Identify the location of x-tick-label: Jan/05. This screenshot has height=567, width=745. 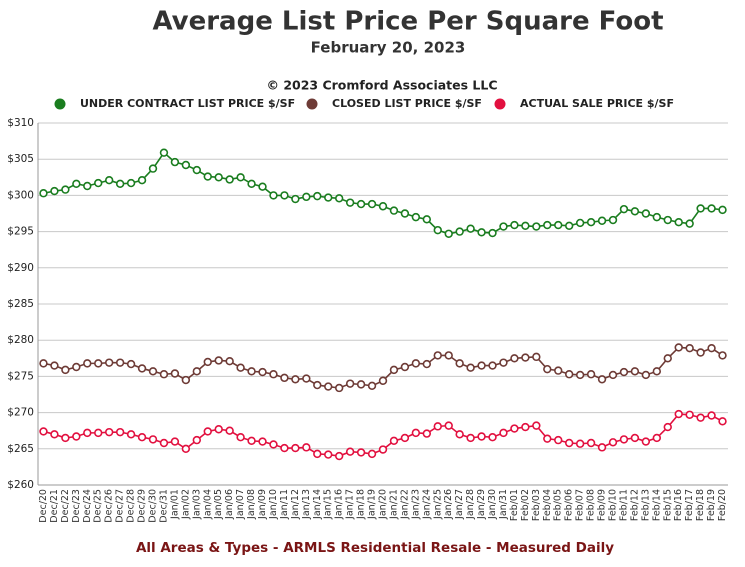
(218, 504).